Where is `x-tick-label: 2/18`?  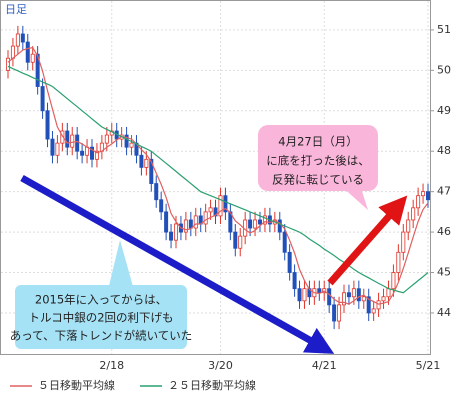 x-tick-label: 2/18 is located at coordinates (111, 365).